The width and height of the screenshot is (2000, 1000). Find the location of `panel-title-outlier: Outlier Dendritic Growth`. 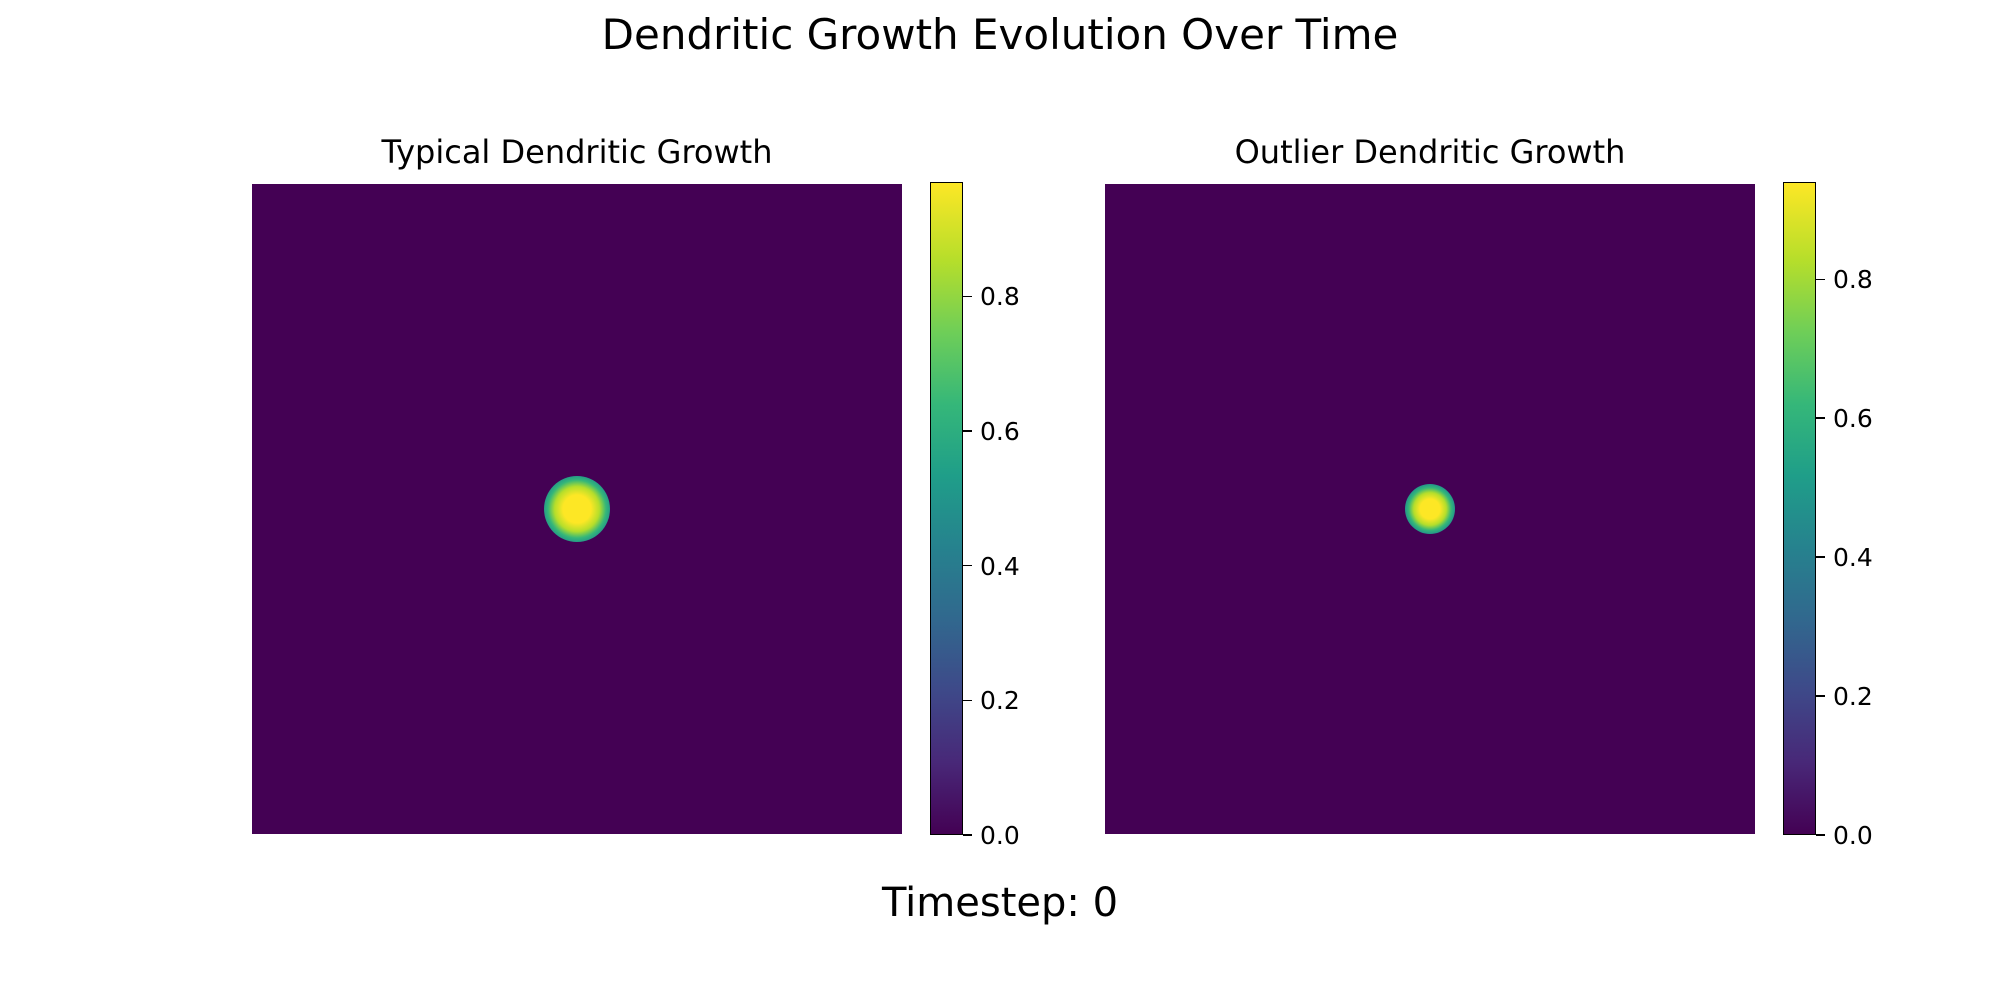

panel-title-outlier: Outlier Dendritic Growth is located at coordinates (1430, 152).